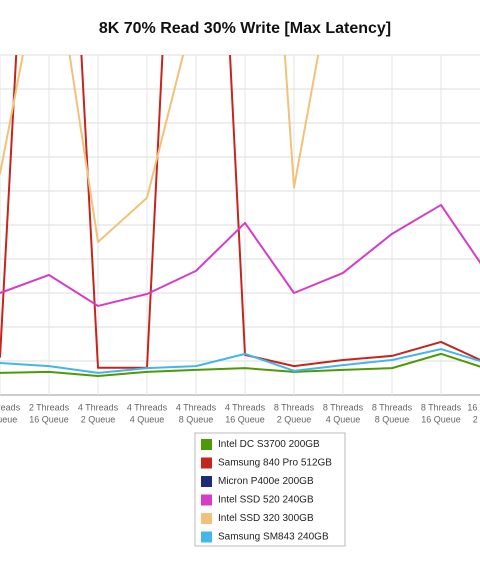 The height and width of the screenshot is (567, 480). I want to click on legend-label: Samsung SM843 240GB, so click(273, 537).